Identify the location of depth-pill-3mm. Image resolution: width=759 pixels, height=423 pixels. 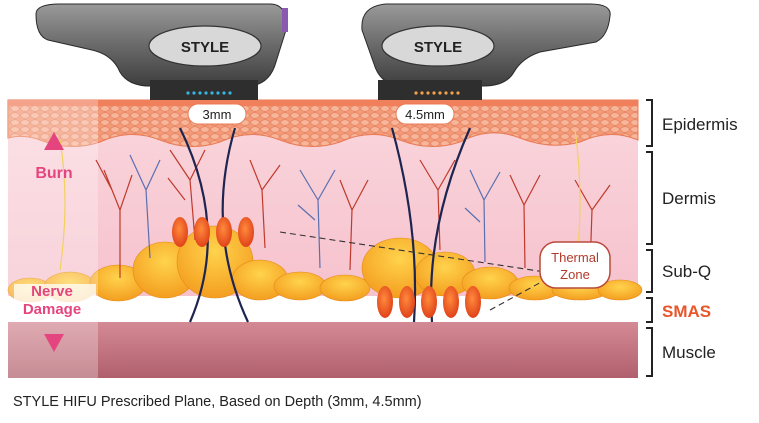
(217, 114).